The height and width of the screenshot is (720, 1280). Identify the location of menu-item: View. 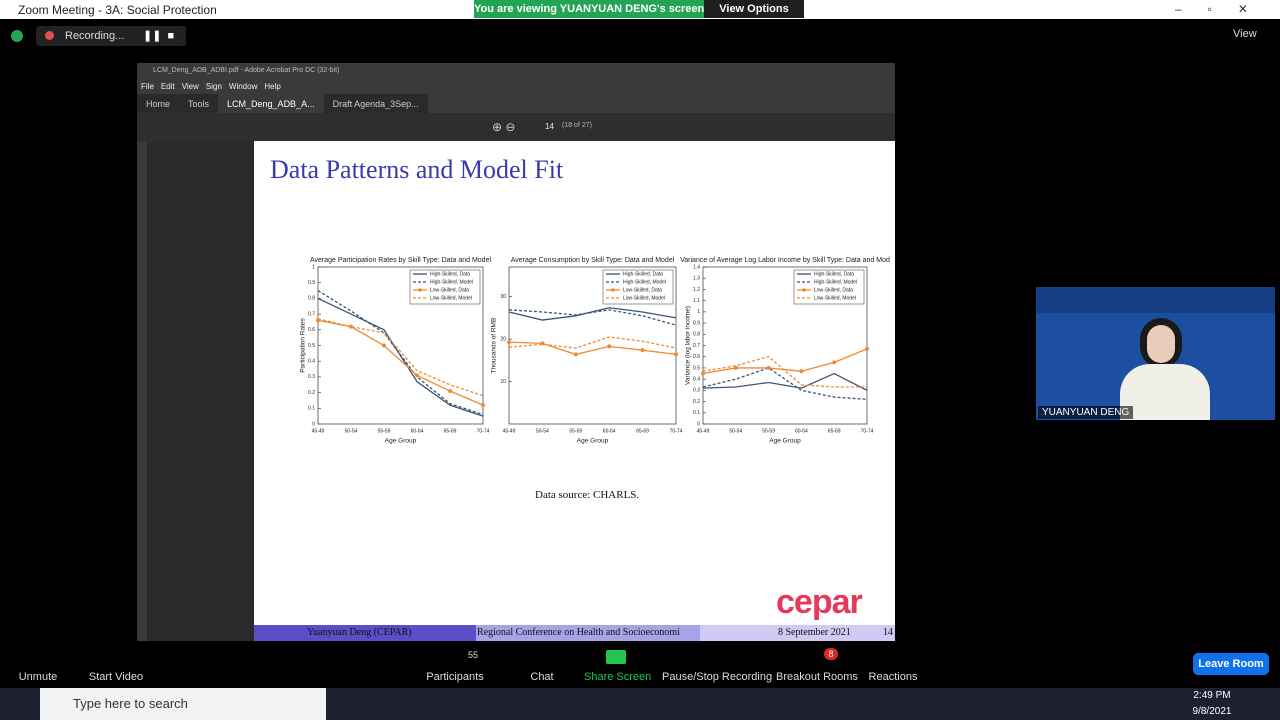
(190, 86).